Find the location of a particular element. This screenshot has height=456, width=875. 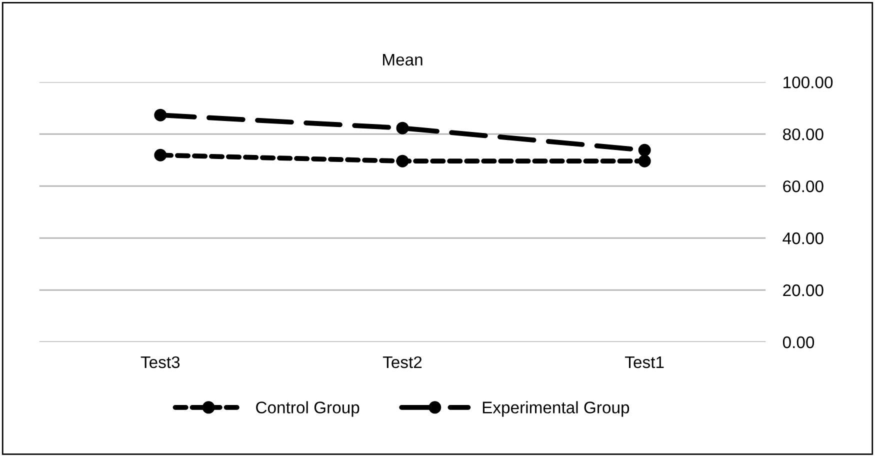

chart-title: Mean is located at coordinates (402, 60).